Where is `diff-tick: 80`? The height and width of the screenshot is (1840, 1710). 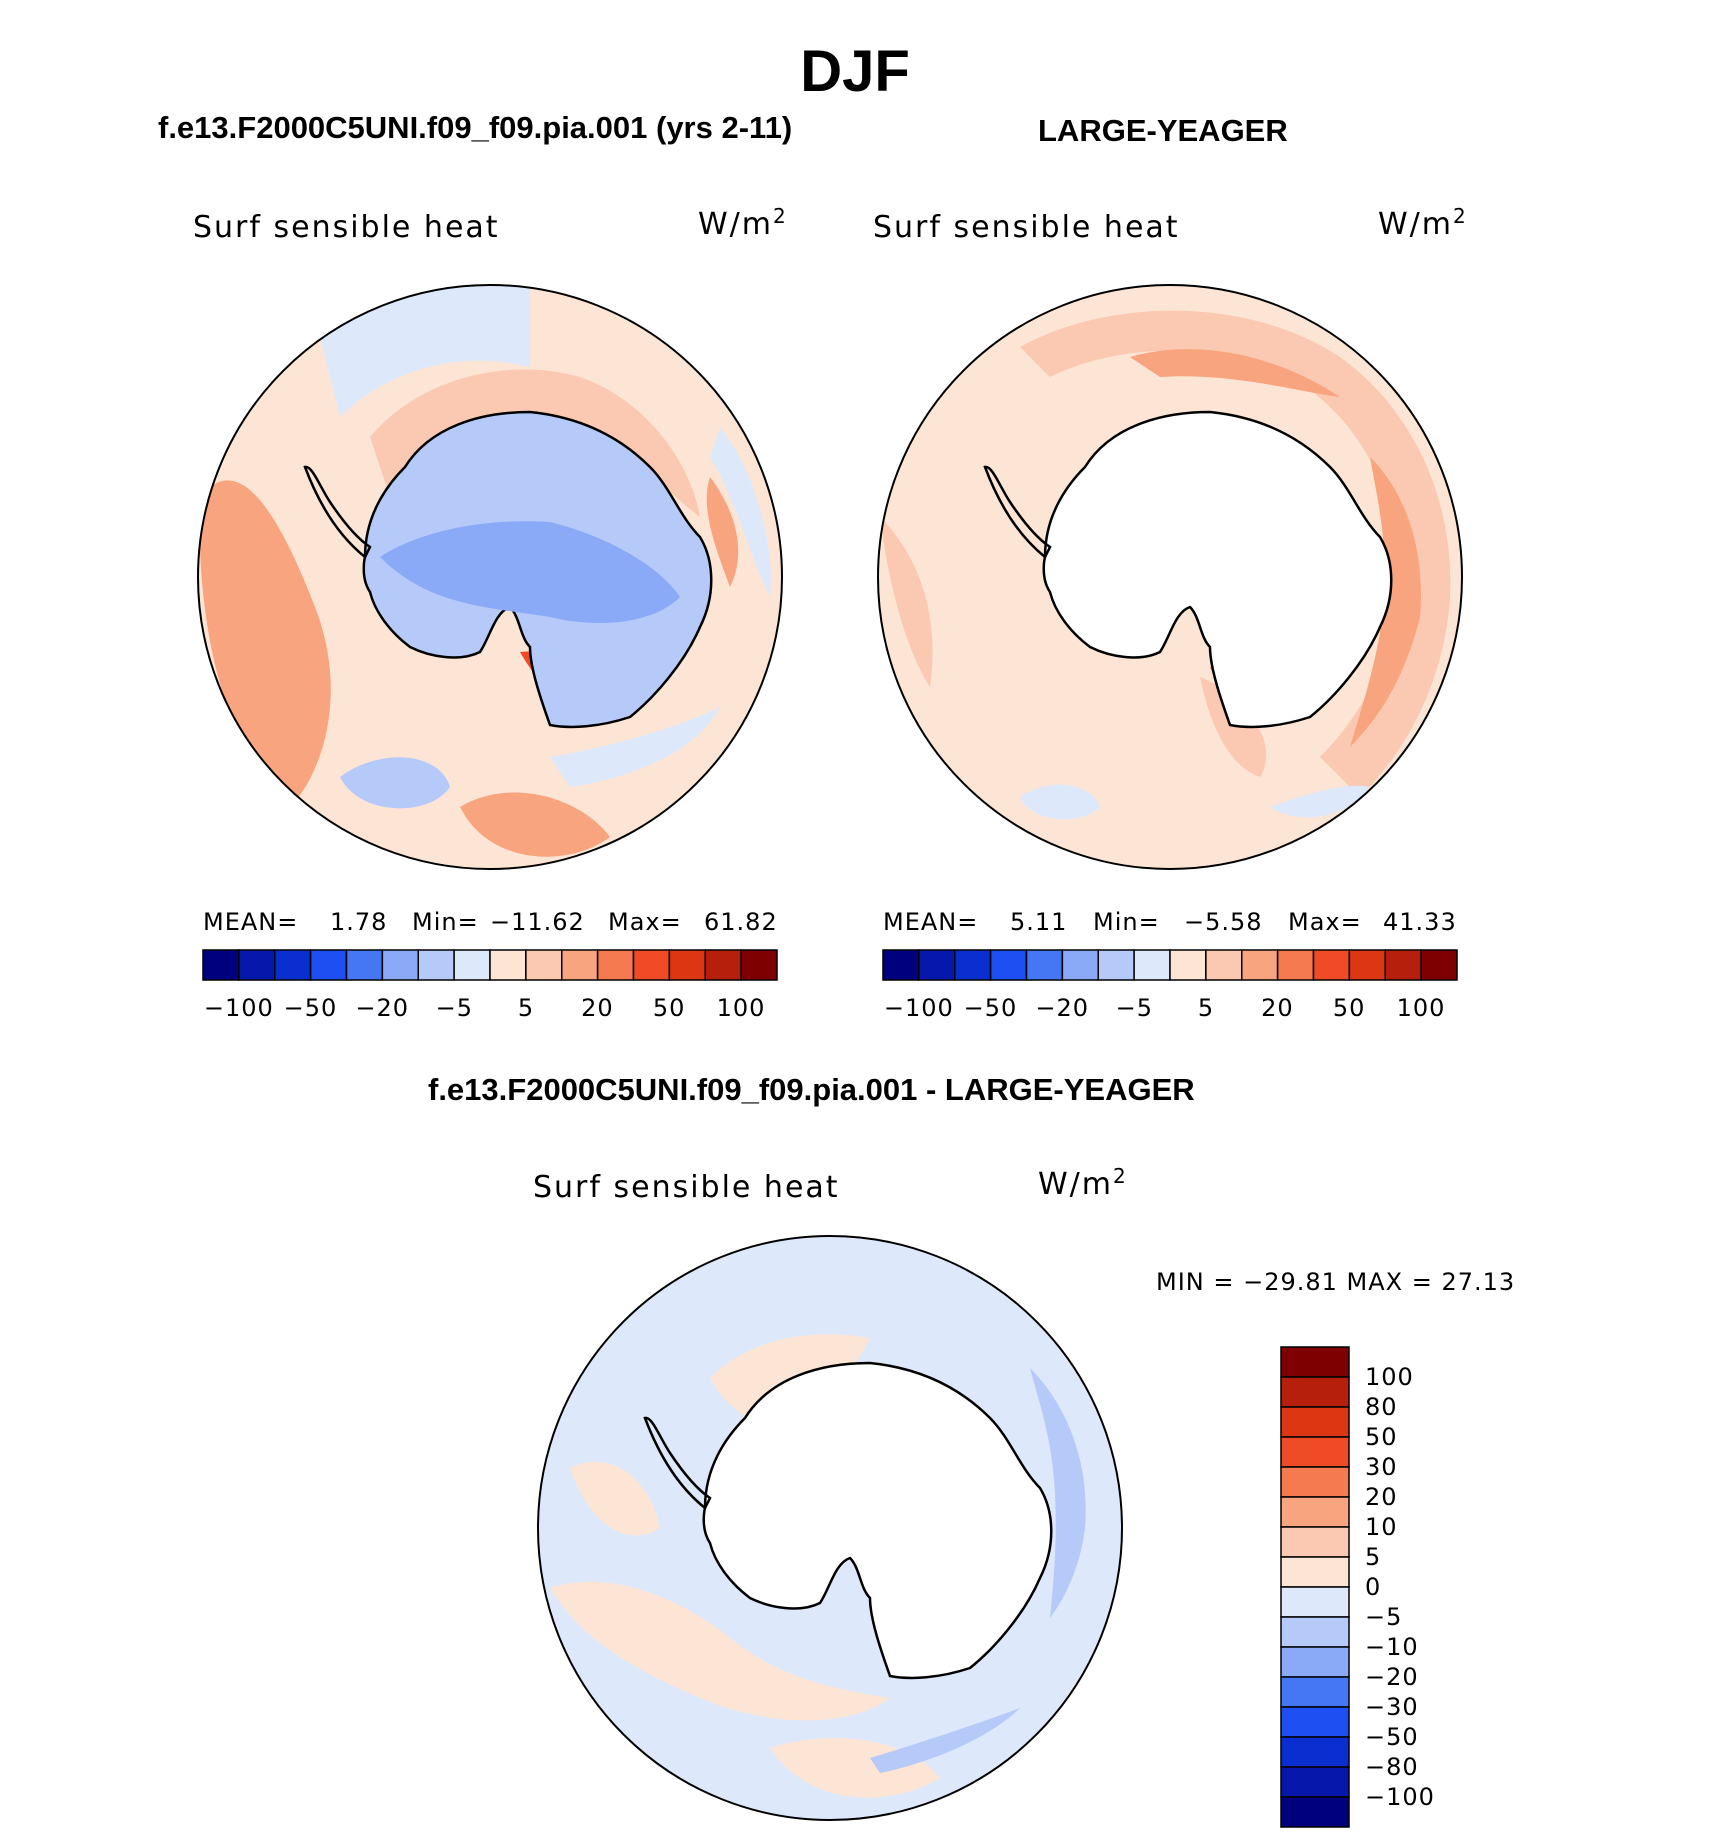
diff-tick: 80 is located at coordinates (1381, 1407).